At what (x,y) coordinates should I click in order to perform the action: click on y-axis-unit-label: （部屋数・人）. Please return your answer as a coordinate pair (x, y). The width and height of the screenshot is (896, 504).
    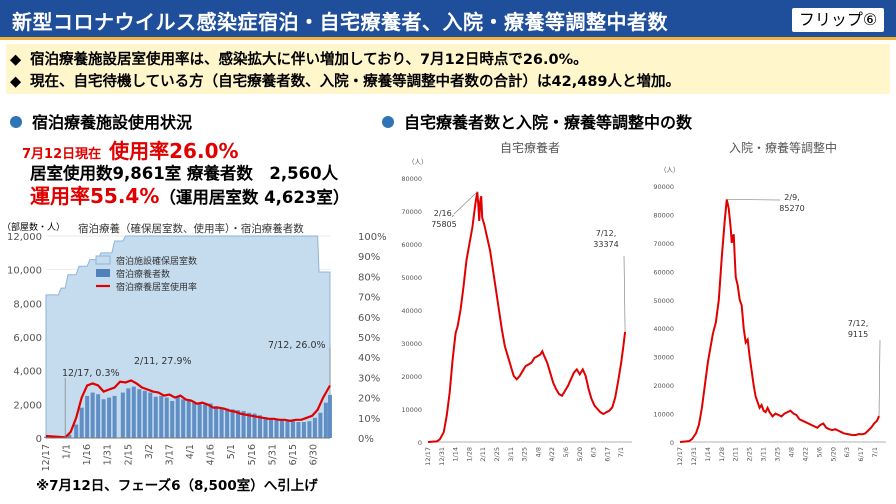
    Looking at the image, I should click on (33, 227).